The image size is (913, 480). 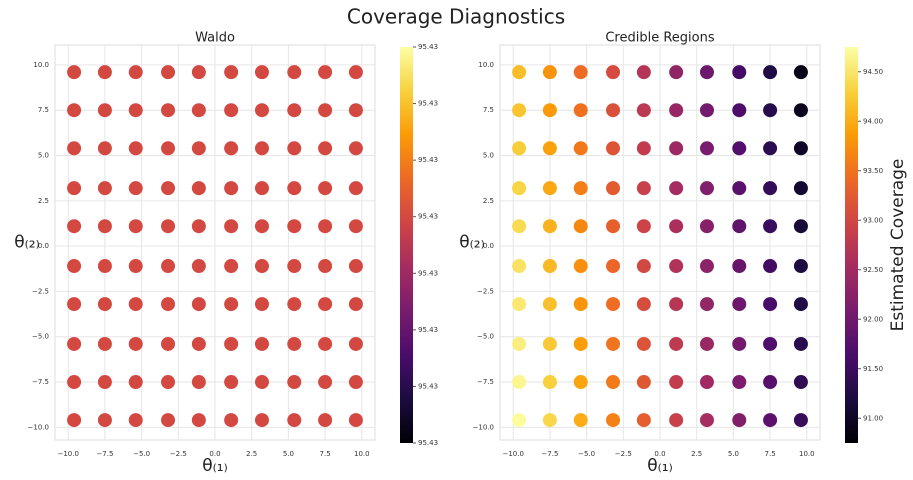 I want to click on colorbar-tick-label: 91.50, so click(x=873, y=369).